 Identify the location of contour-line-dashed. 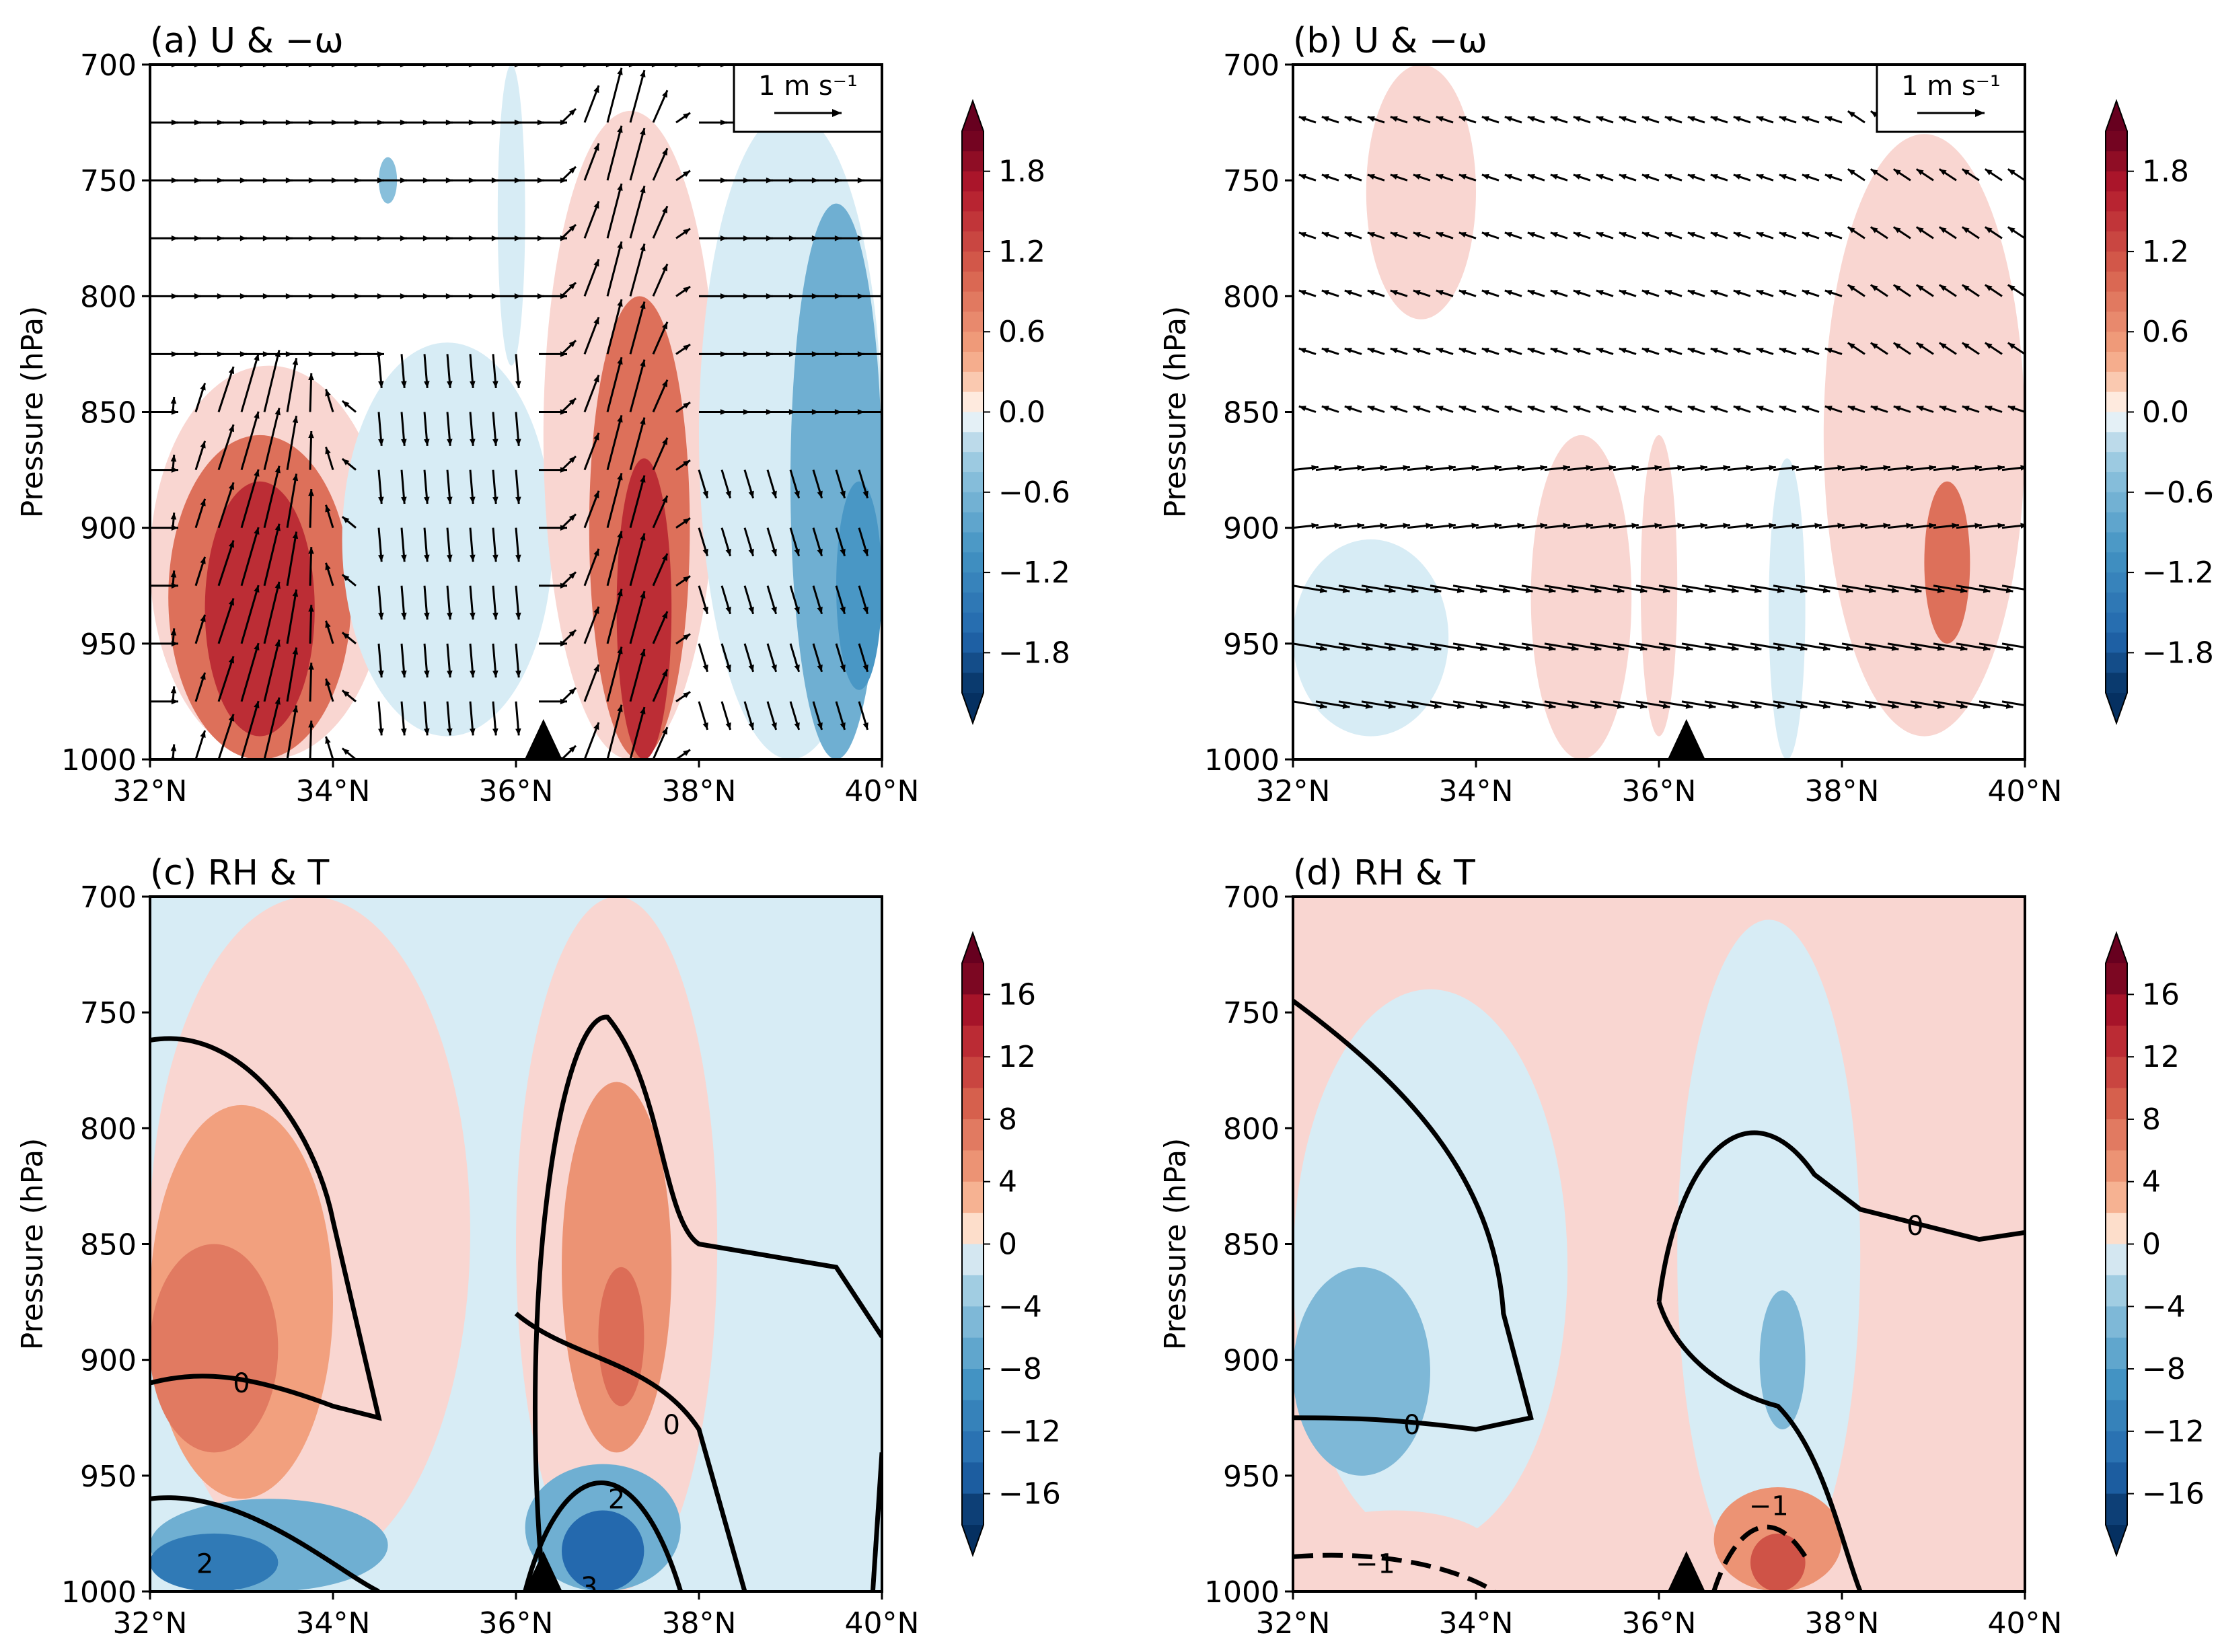
(1394, 1571).